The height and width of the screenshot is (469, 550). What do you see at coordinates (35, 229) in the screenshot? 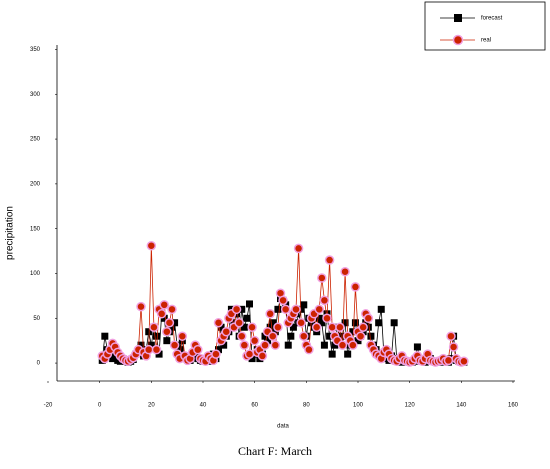
I see `y-tick-label: 150` at bounding box center [35, 229].